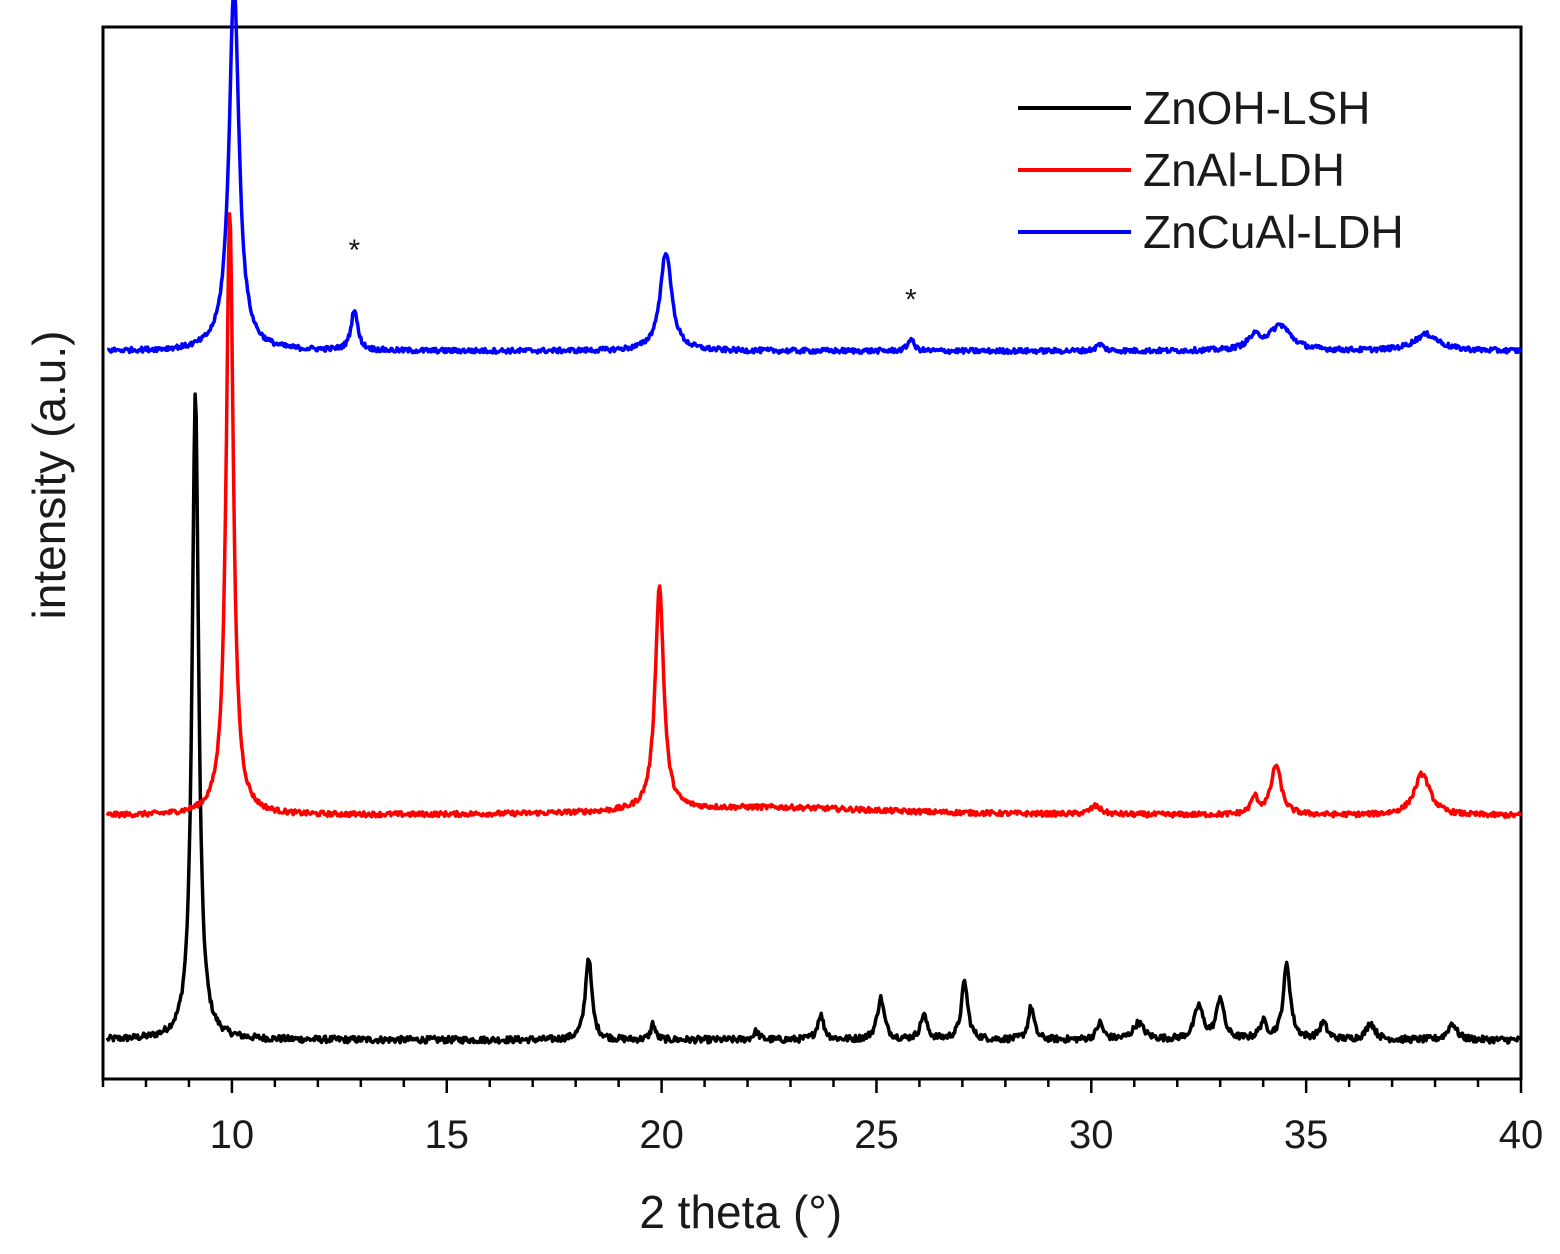 The image size is (1560, 1254). What do you see at coordinates (876, 1135) in the screenshot?
I see `x-tick-label: 25` at bounding box center [876, 1135].